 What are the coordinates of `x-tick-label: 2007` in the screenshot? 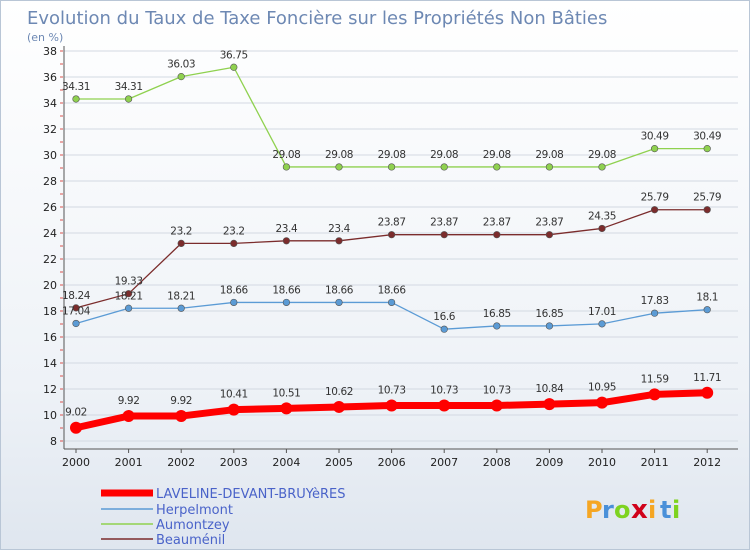 It's located at (444, 462).